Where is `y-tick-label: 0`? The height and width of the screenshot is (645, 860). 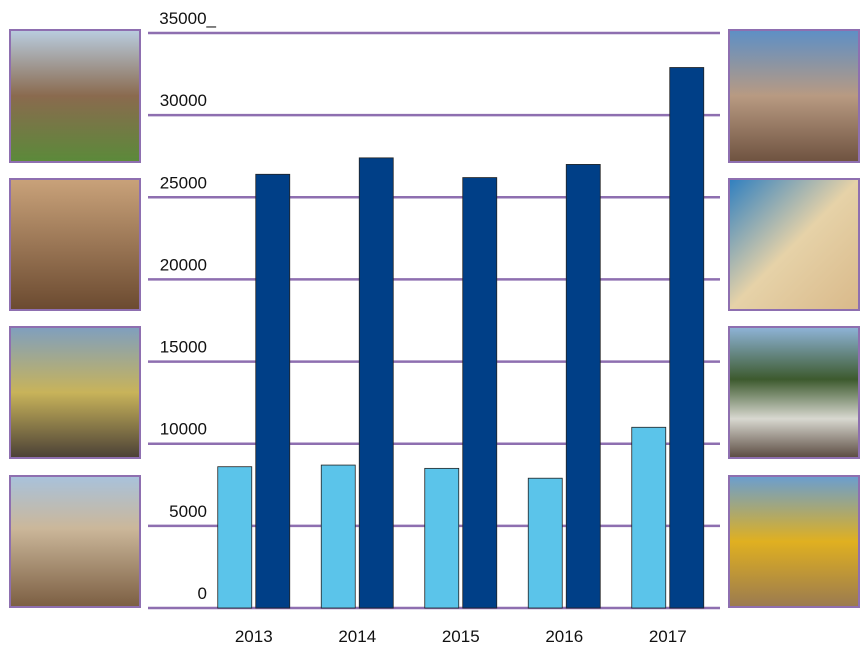
y-tick-label: 0 is located at coordinates (202, 593).